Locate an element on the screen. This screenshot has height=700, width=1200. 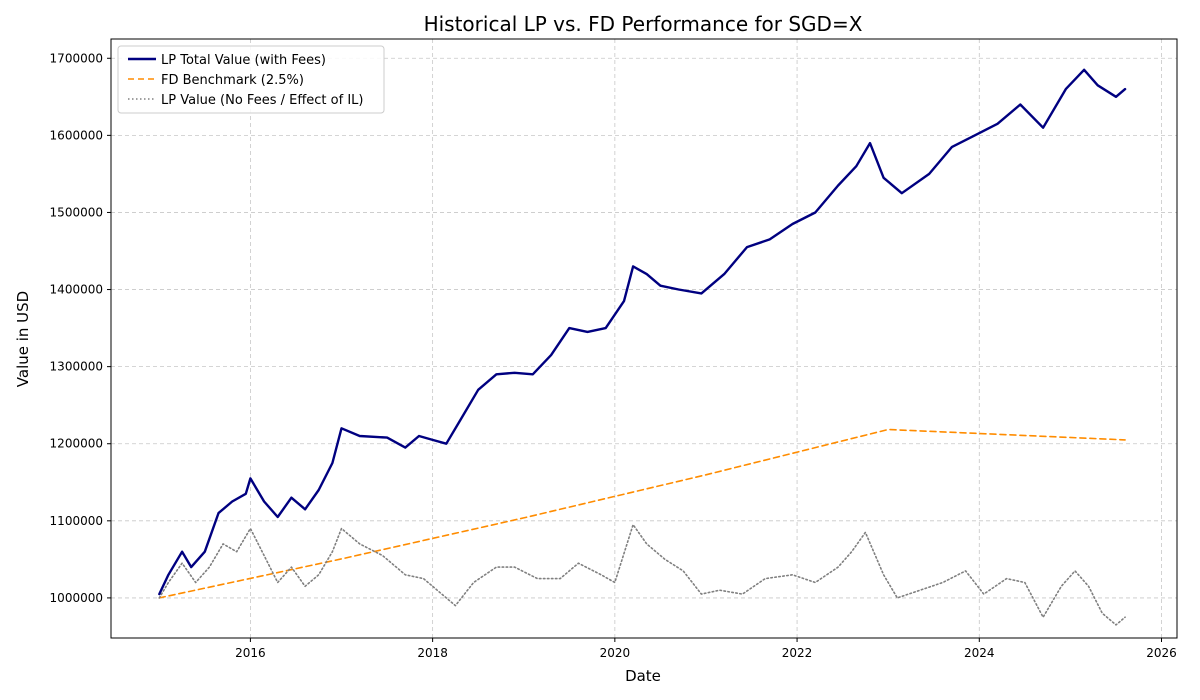
y-axis-title: Value in USD is located at coordinates (23, 339).